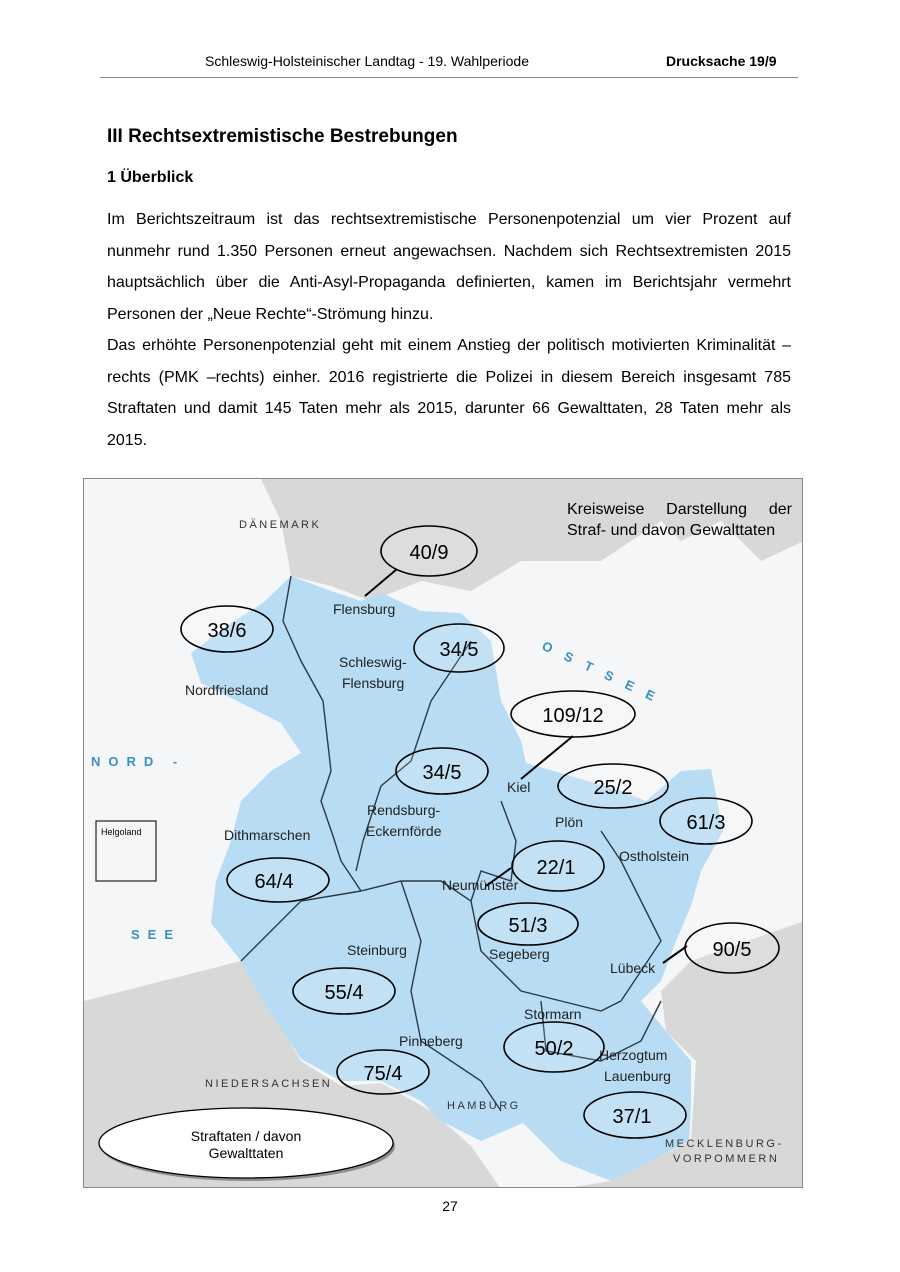 The image size is (900, 1272). Describe the element at coordinates (404, 831) in the screenshot. I see `region-eckernfoerde: Eckernförde` at that location.